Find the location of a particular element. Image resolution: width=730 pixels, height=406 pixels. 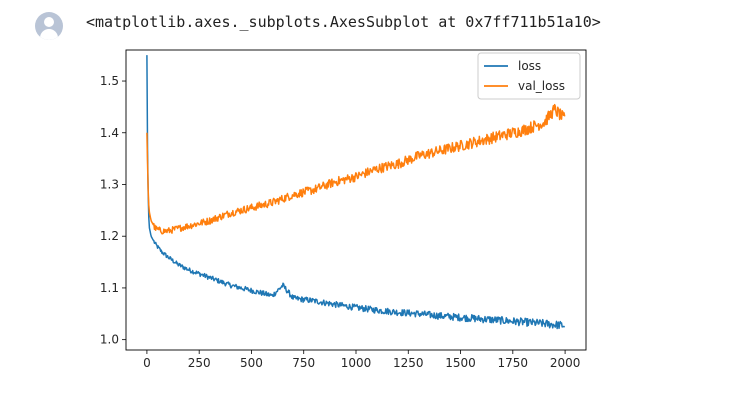

x-axis: 0 250 500 750 1000 1250 1500 1750 2000 is located at coordinates (361, 360).